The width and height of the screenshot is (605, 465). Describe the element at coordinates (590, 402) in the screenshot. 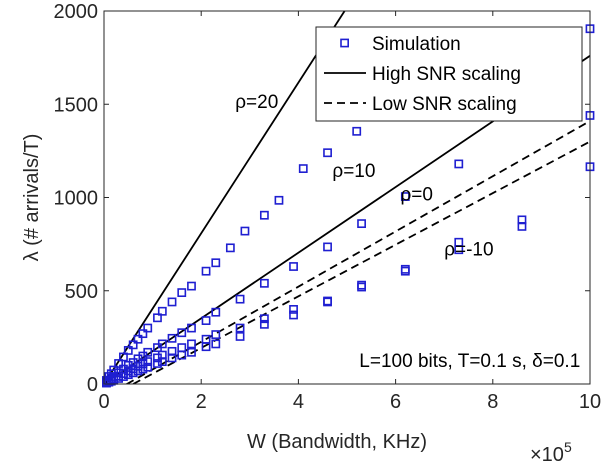

I see `x-tick-label: 10` at that location.